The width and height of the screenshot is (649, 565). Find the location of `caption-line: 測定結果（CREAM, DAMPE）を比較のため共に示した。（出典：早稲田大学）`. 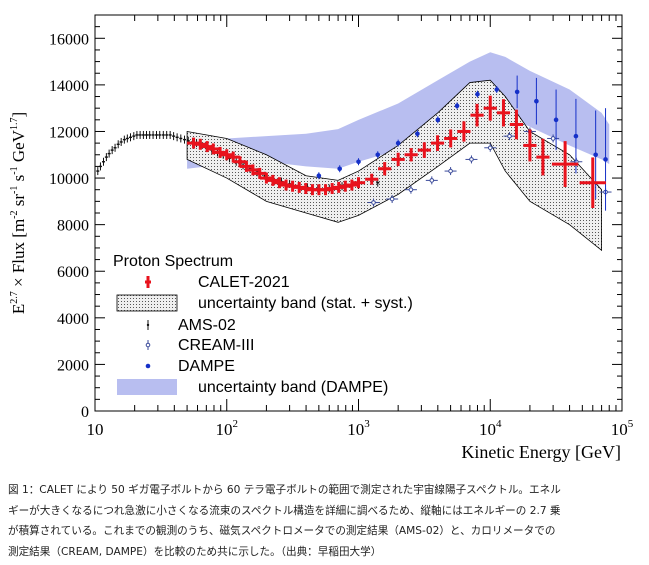

caption-line: 測定結果（CREAM, DAMPE）を比較のため共に示した。（出典：早稲田大学） is located at coordinates (195, 551).